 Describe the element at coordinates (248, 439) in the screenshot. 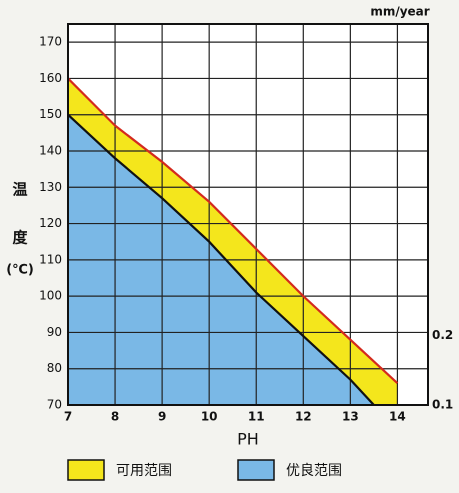

I see `x-axis-label: PH` at that location.